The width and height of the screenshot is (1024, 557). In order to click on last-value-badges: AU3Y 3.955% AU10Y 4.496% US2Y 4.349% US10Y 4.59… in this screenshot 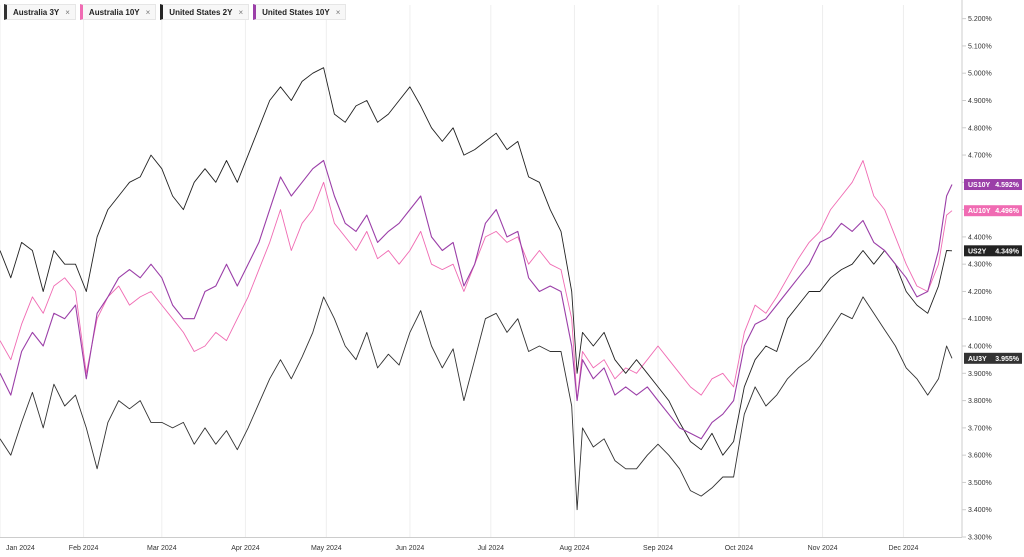, I will do `click(993, 271)`.